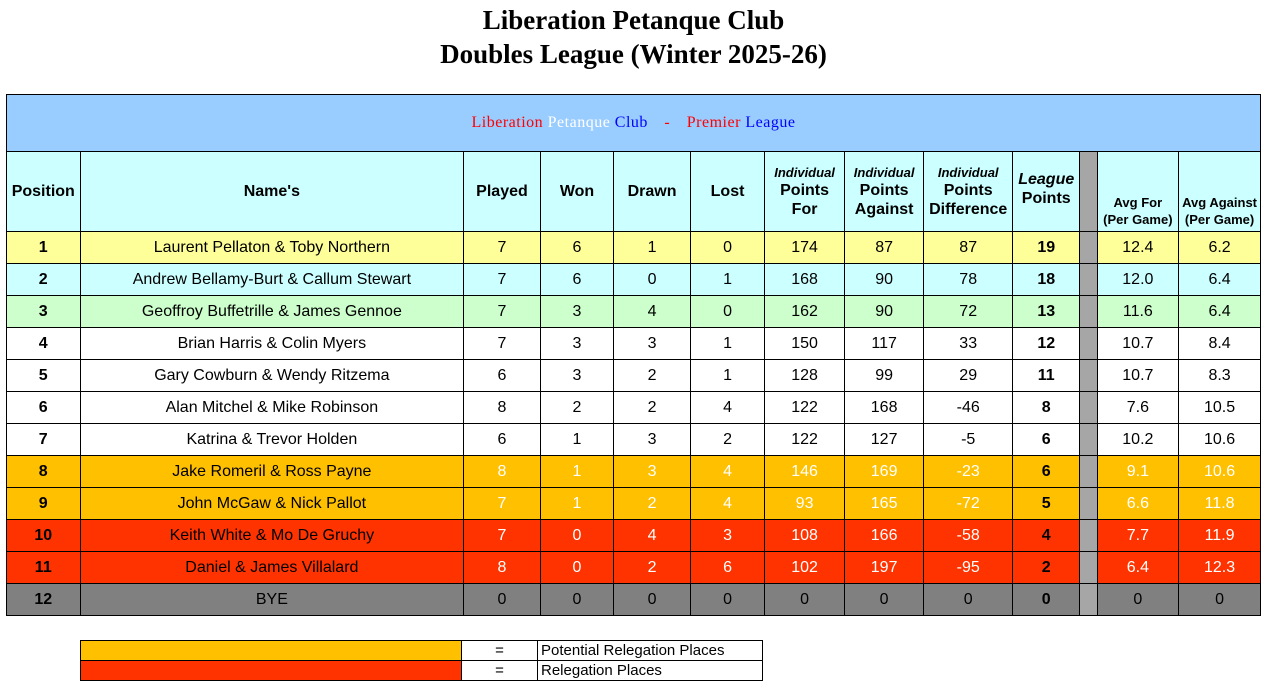 The image size is (1267, 681). Describe the element at coordinates (1138, 343) in the screenshot. I see `avg-for-cell: 10.7` at that location.